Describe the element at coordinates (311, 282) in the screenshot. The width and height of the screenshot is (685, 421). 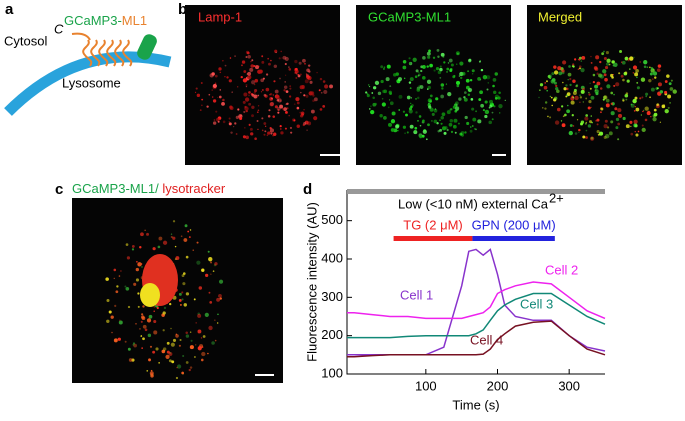
I see `y-axis-label: Fluorescence intensity (AU)` at that location.